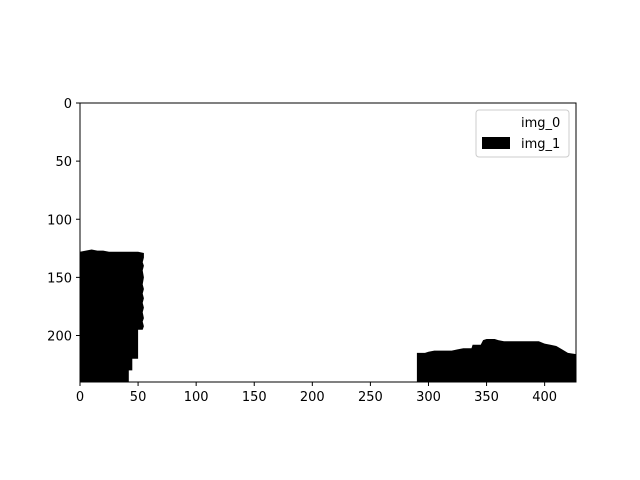 This screenshot has height=480, width=640. I want to click on x-tick-label: 300, so click(428, 397).